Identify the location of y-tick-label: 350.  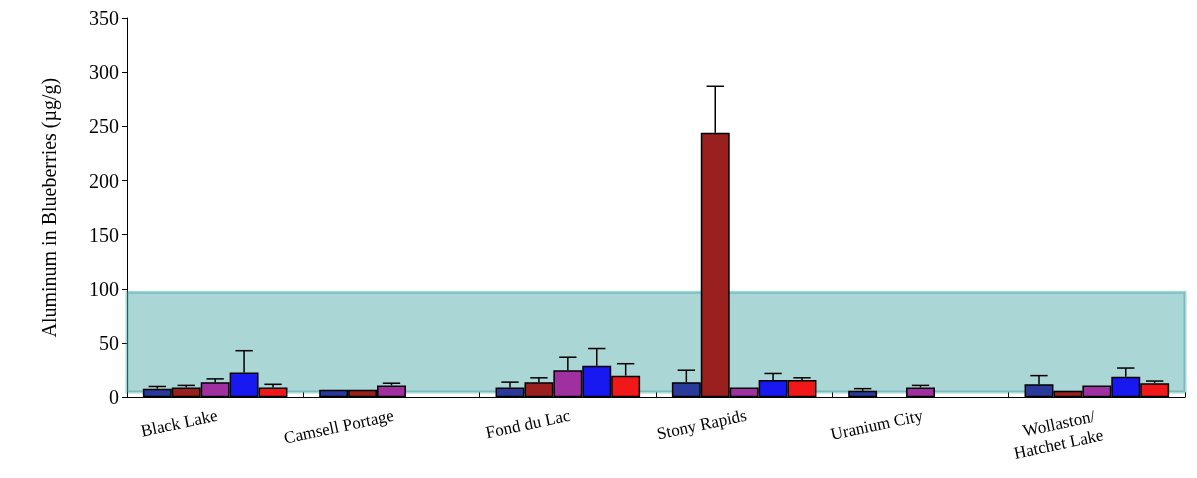
(104, 18).